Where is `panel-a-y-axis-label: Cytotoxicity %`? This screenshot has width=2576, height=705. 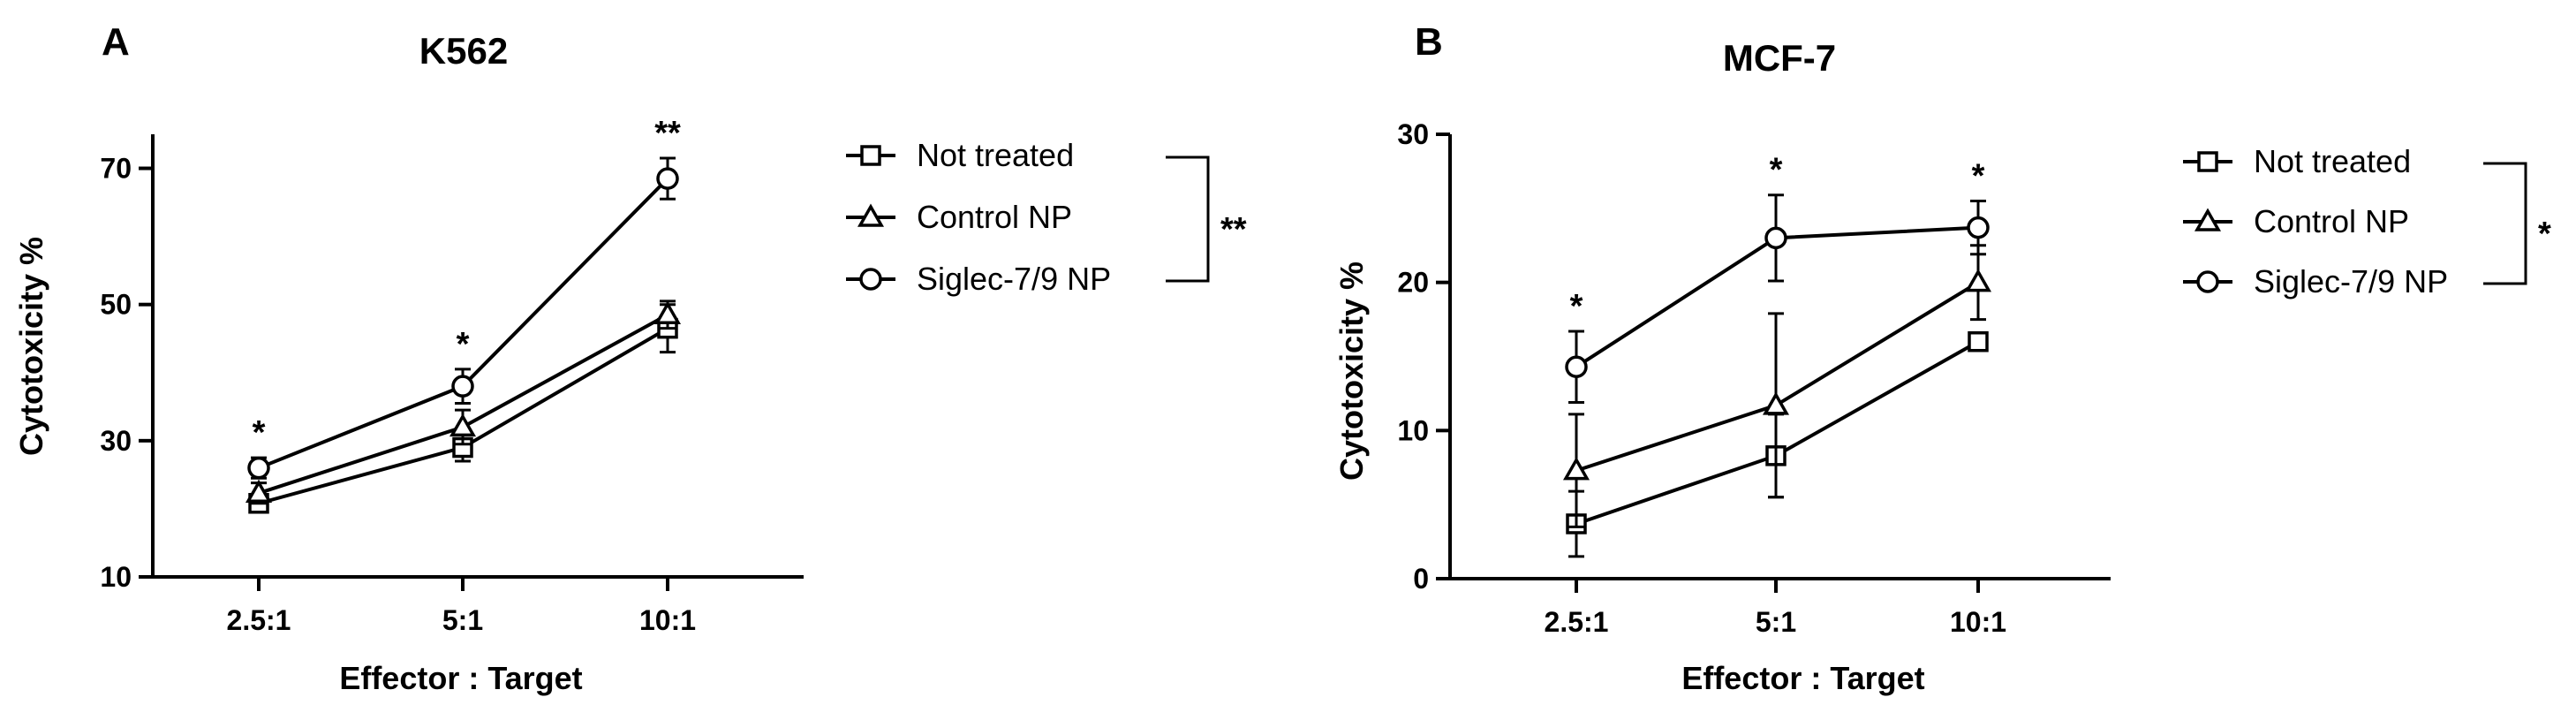 panel-a-y-axis-label: Cytotoxicity % is located at coordinates (31, 347).